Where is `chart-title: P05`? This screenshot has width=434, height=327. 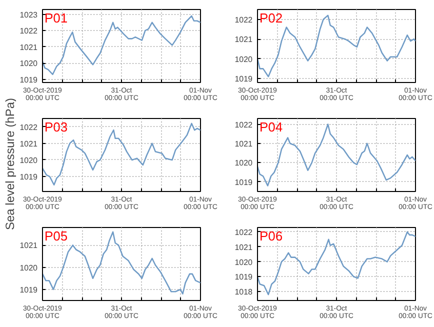 chart-title: P05 is located at coordinates (56, 236).